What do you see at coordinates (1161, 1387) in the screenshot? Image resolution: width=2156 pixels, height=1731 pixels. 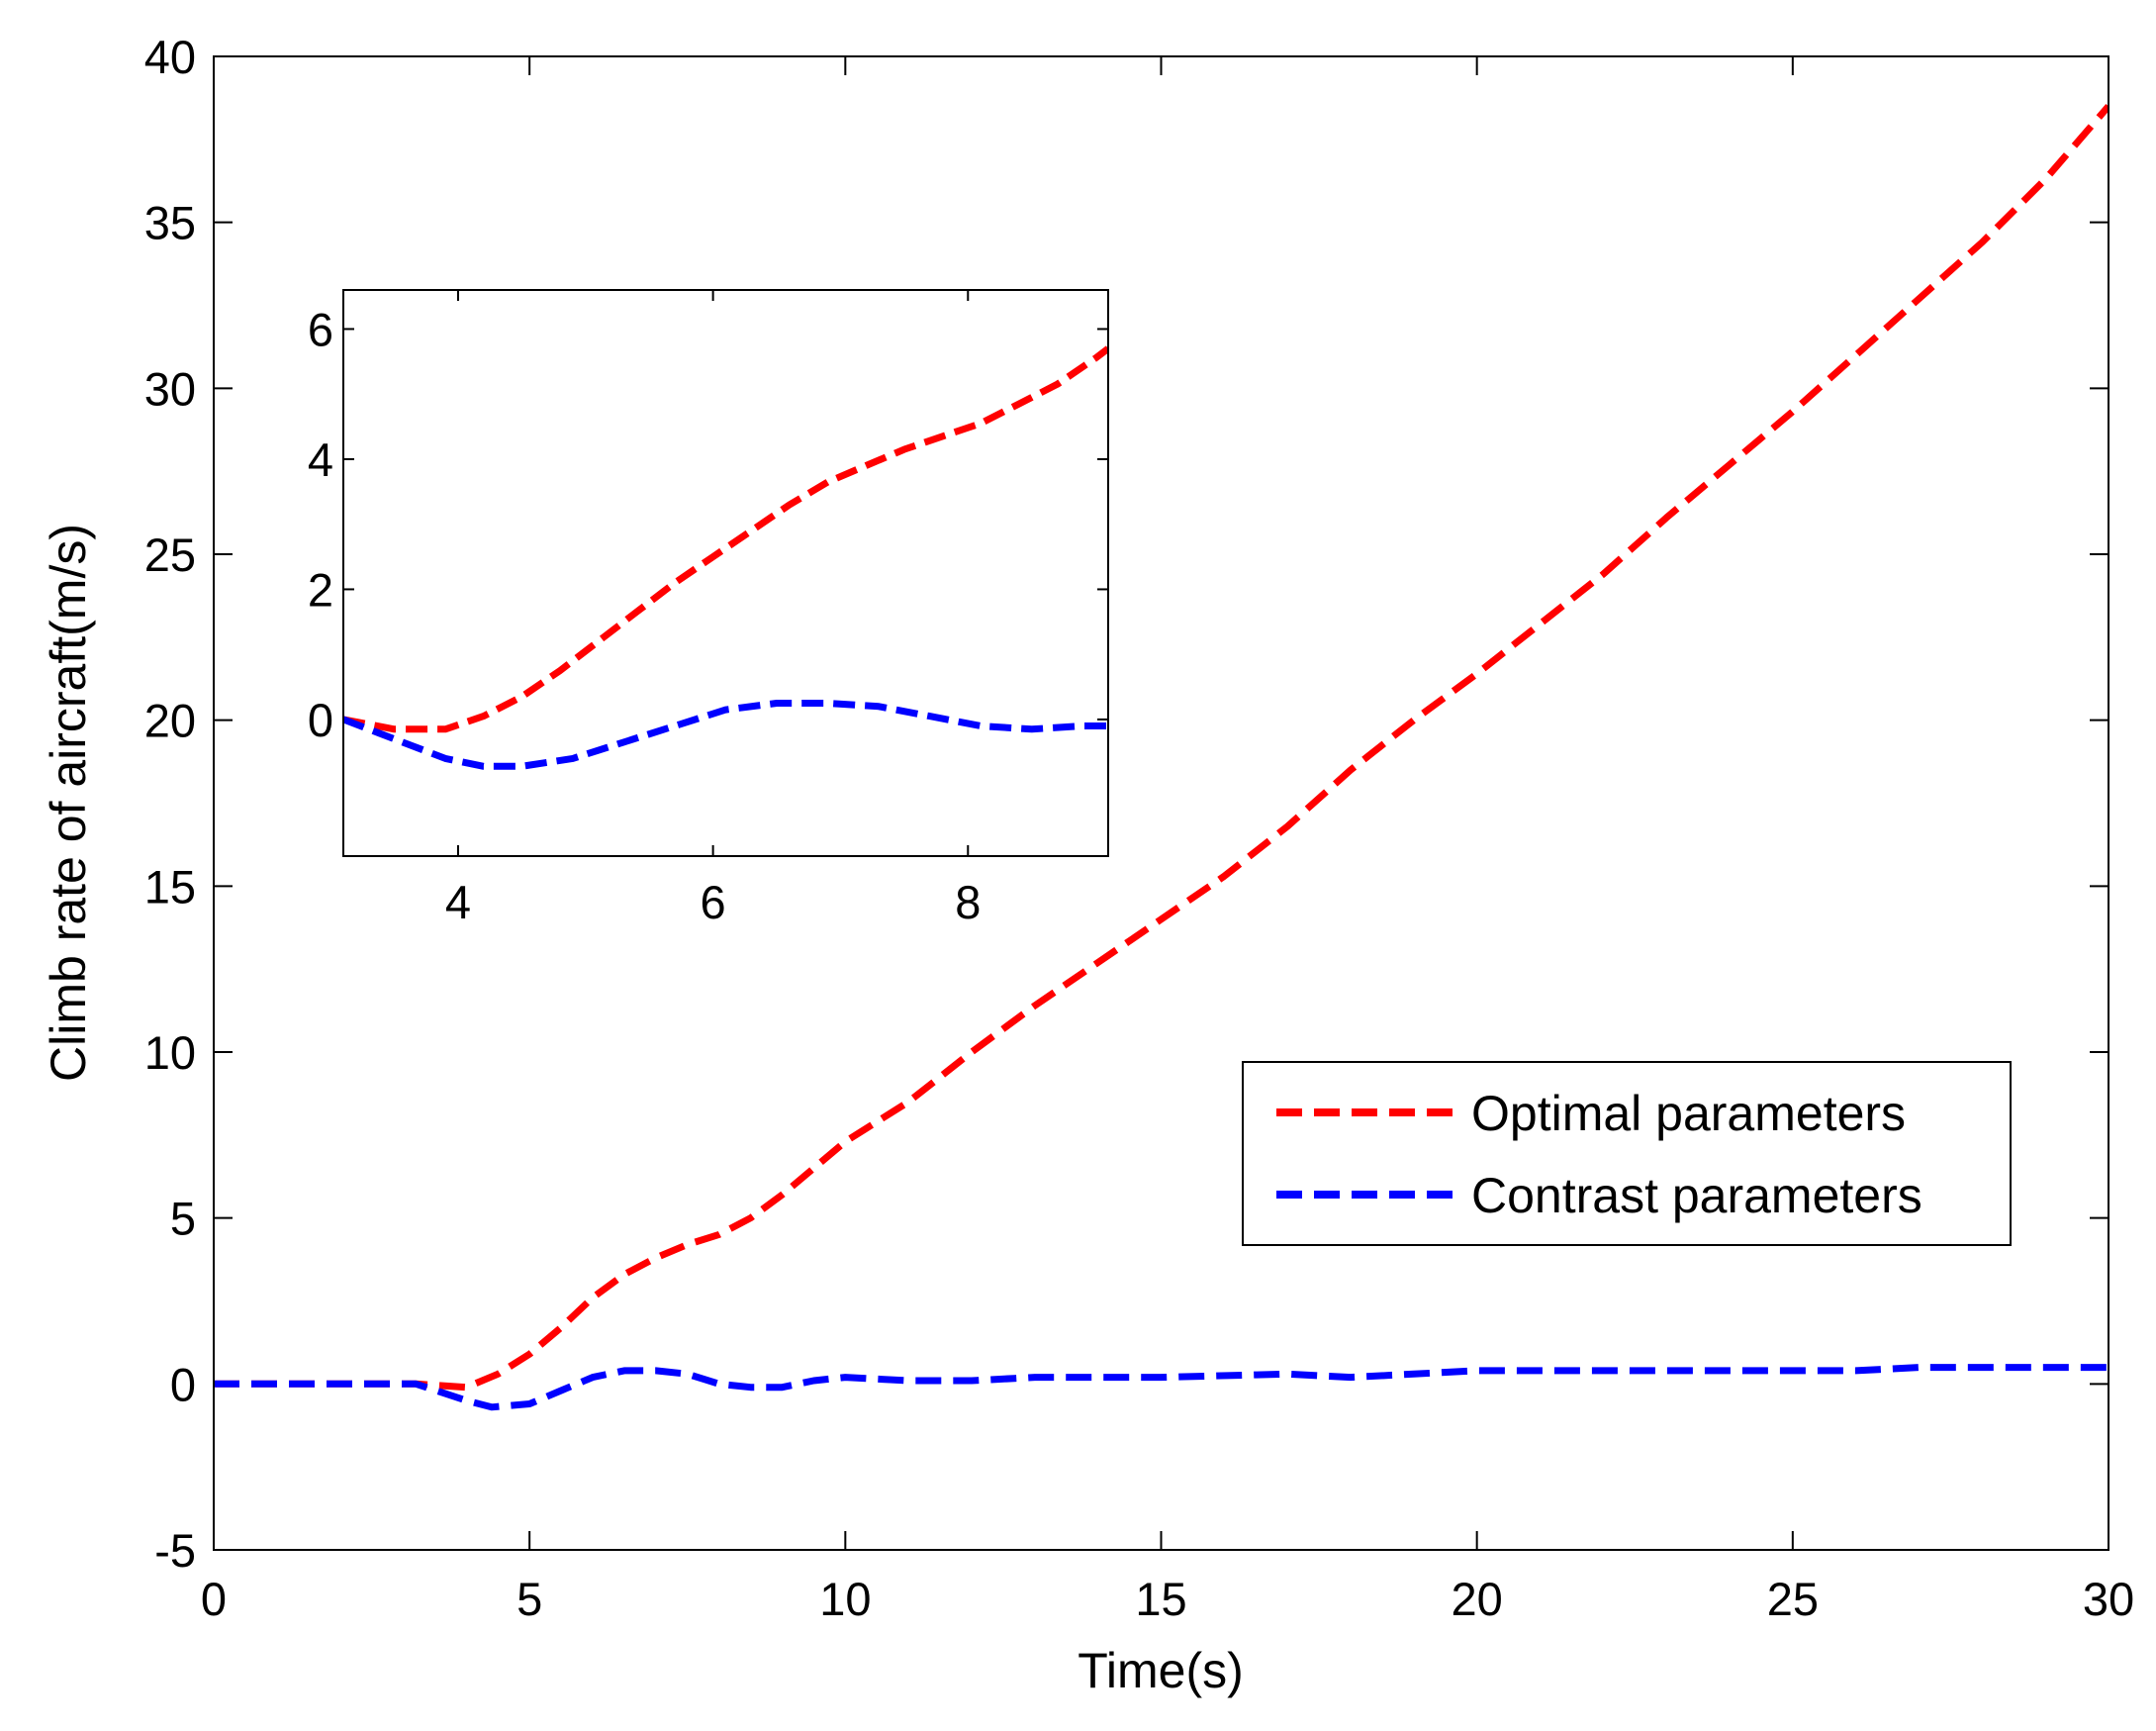 I see `main-series-line-contrast` at bounding box center [1161, 1387].